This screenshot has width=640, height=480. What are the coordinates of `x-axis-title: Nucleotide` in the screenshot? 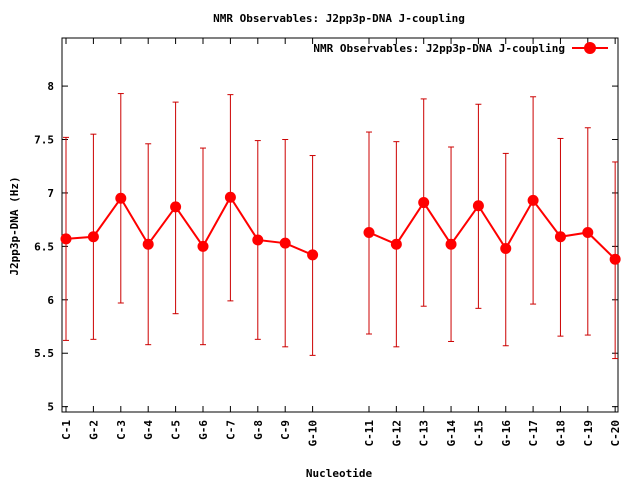 It's located at (339, 473).